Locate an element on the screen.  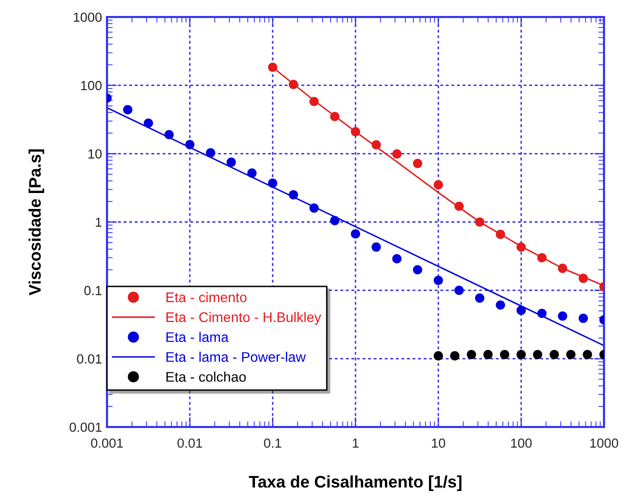
x-tick-label: 0.01 is located at coordinates (190, 443).